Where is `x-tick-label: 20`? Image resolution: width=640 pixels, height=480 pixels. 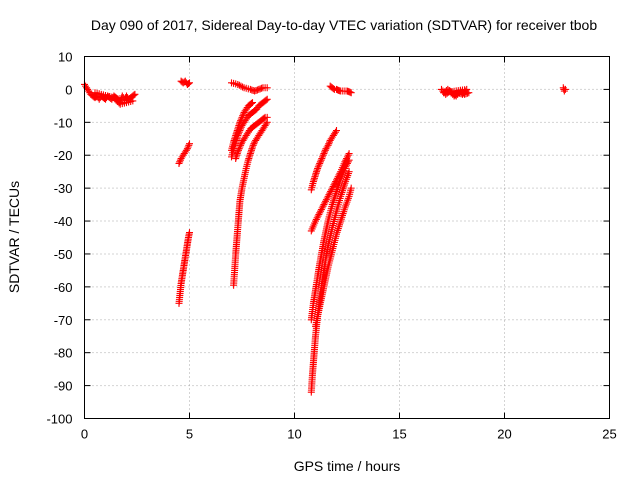
x-tick-label: 20 is located at coordinates (504, 434).